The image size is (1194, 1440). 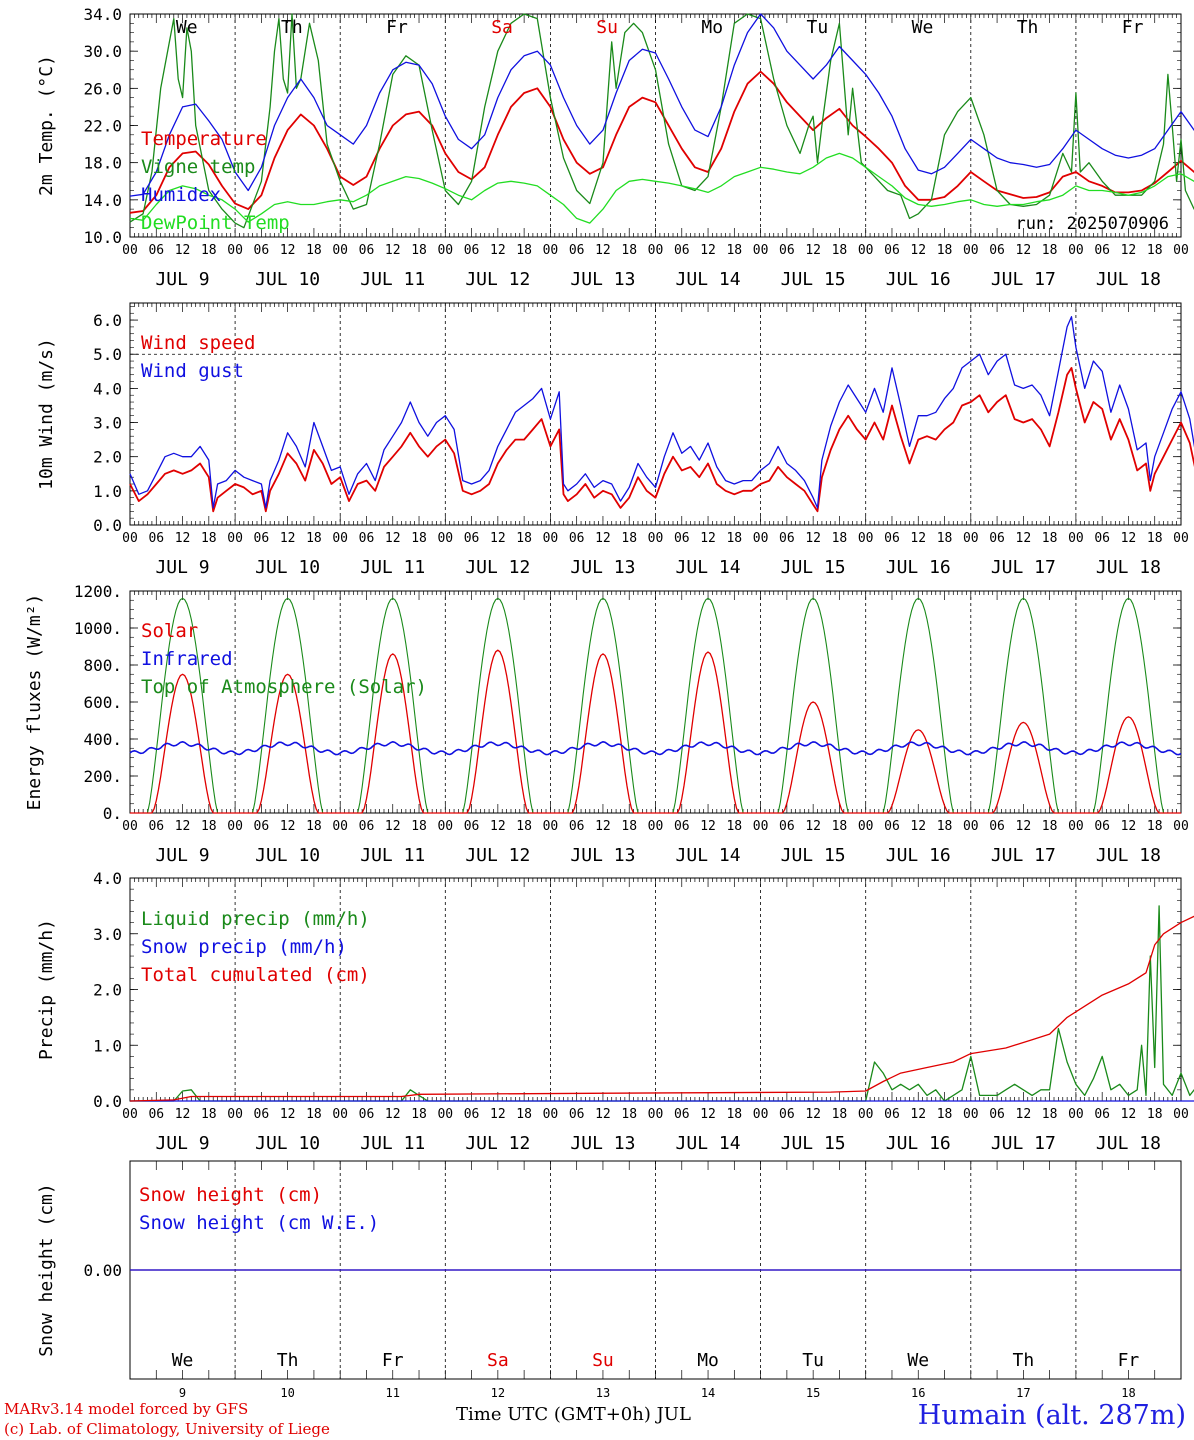 What do you see at coordinates (708, 567) in the screenshot?
I see `date-label: JUL 14` at bounding box center [708, 567].